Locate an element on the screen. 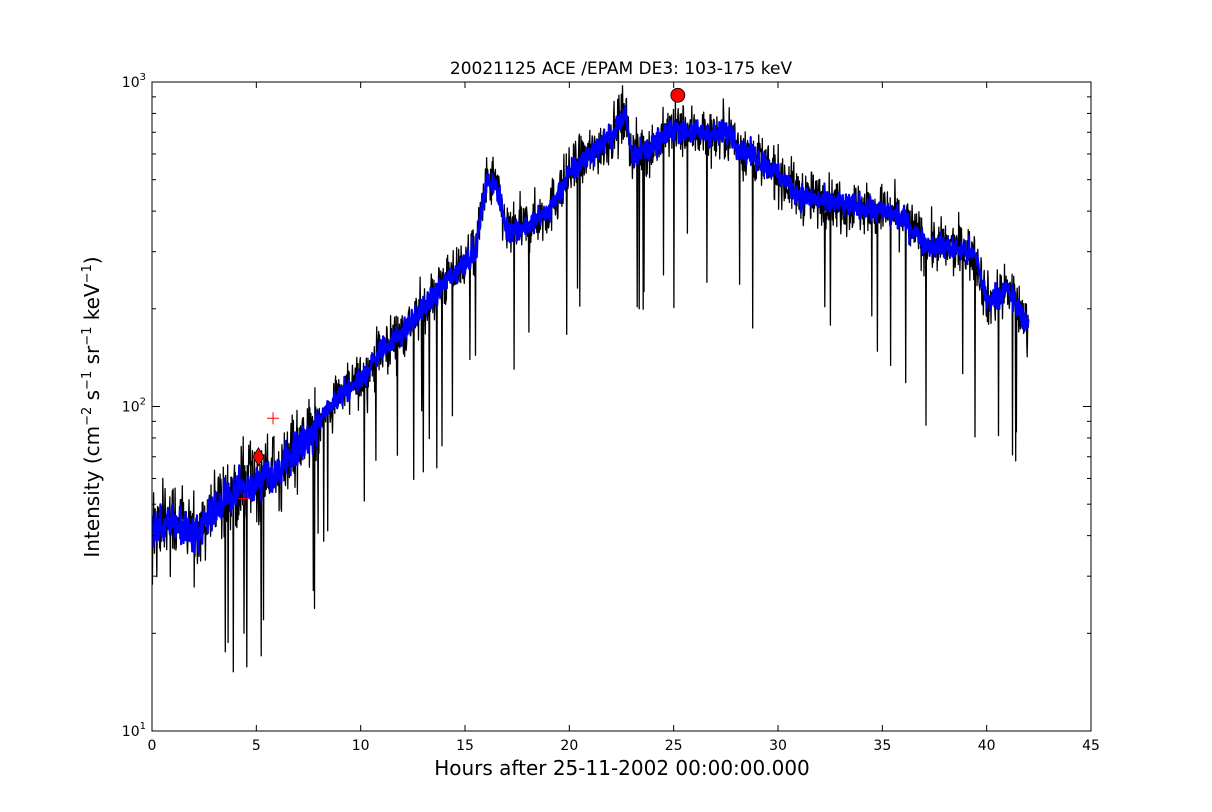  x-tick-label: 0 is located at coordinates (152, 746).